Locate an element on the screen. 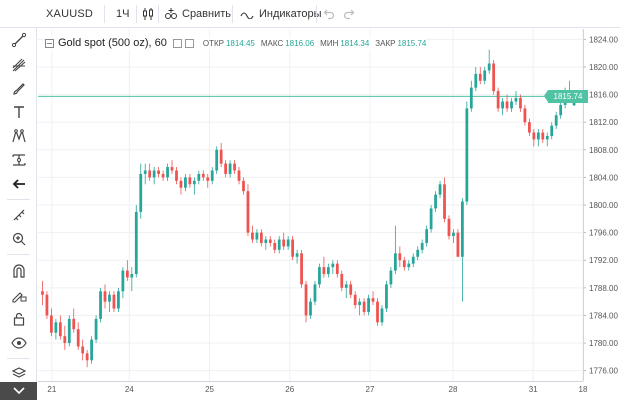 This screenshot has width=620, height=400. magnet-icon is located at coordinates (18, 271).